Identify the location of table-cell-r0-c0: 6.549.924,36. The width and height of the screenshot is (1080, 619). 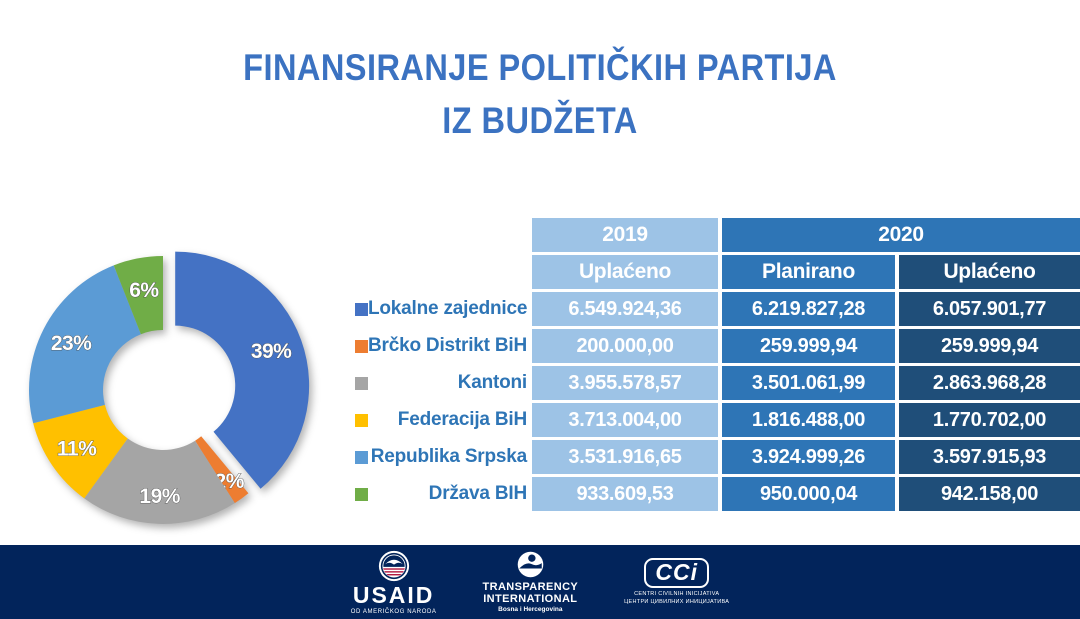
(625, 309).